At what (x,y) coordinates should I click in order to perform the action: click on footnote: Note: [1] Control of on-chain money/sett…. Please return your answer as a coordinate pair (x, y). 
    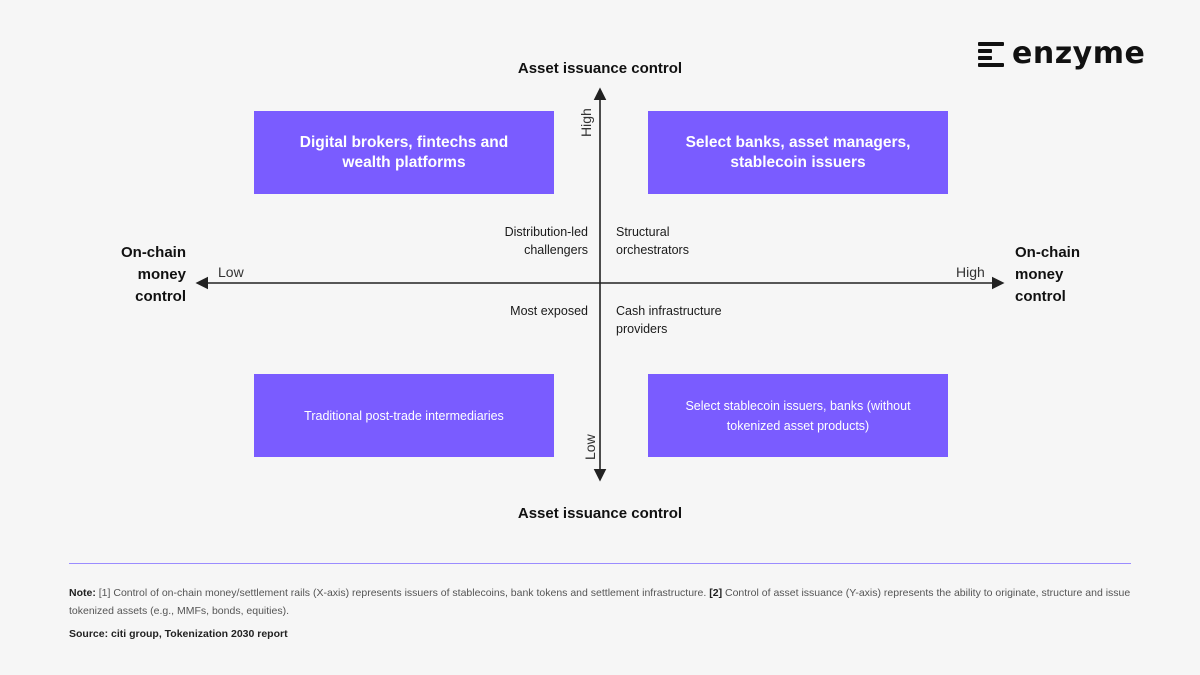
    Looking at the image, I should click on (600, 602).